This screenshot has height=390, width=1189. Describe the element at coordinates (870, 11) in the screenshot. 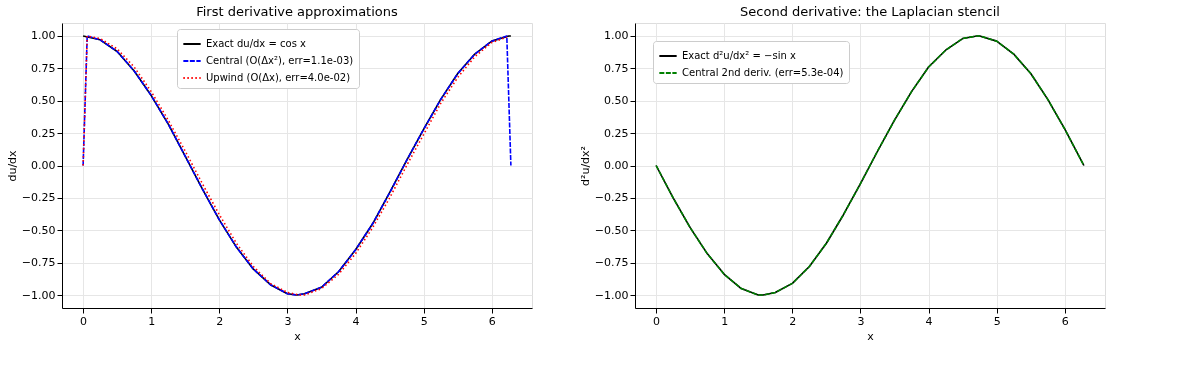

I see `chart-title: Second derivative: the Laplacian stencil` at that location.